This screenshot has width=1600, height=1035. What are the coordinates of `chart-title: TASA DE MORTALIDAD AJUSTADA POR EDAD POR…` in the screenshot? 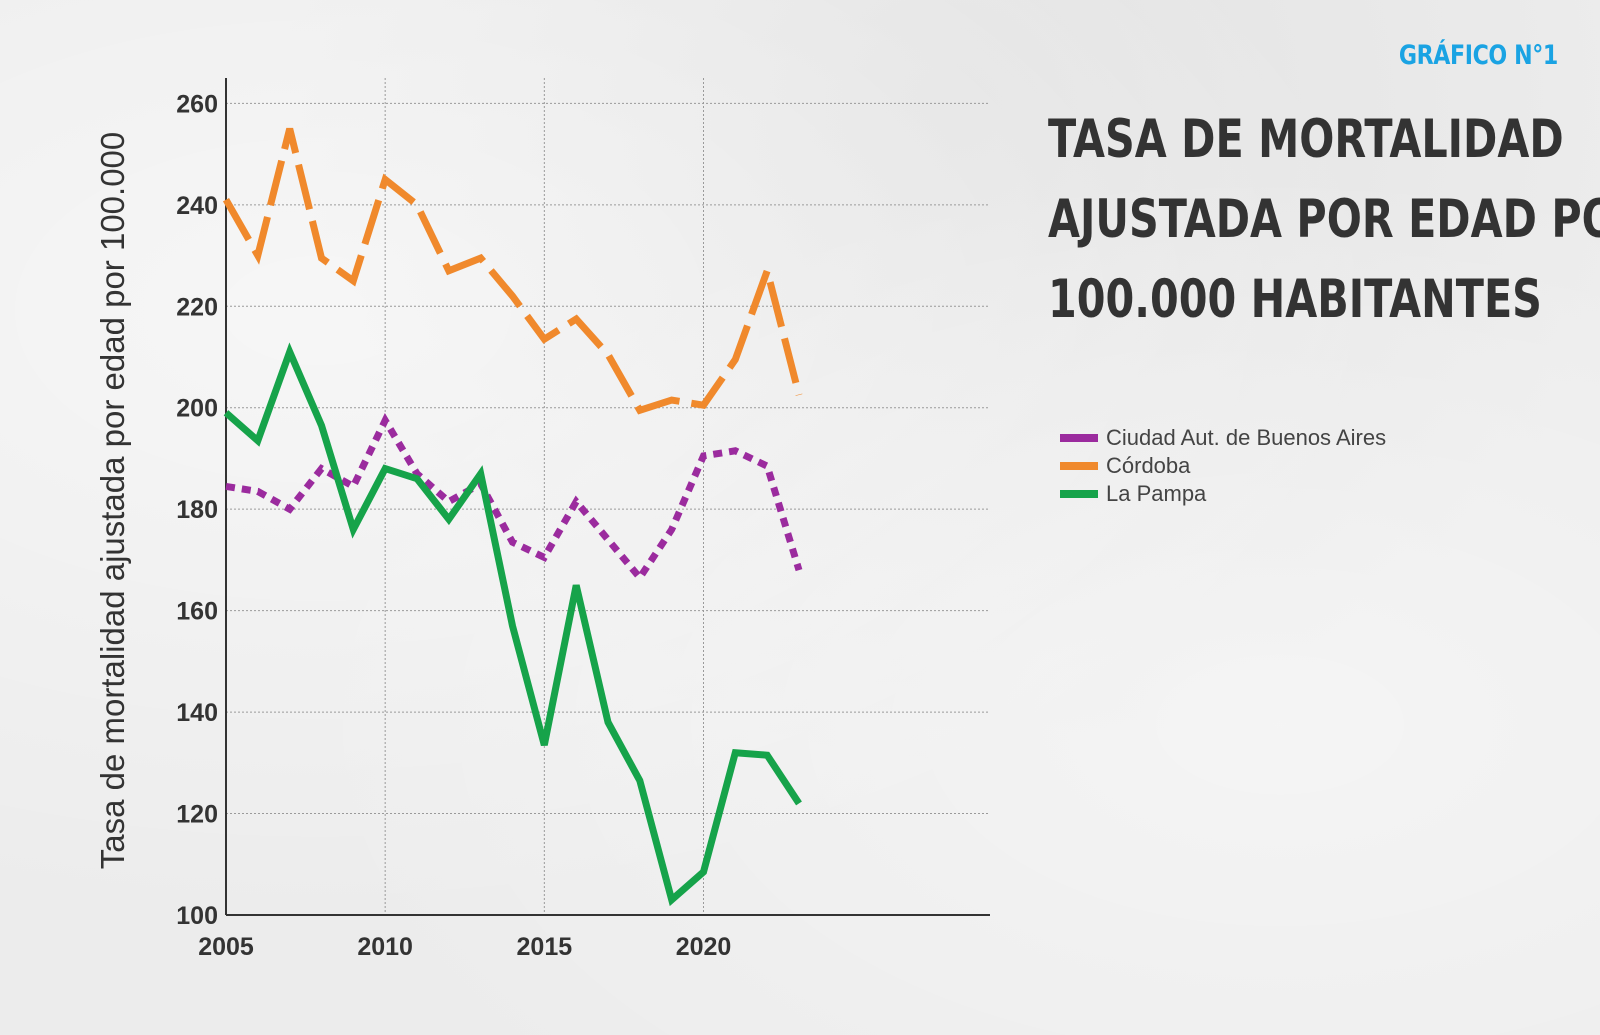 It's located at (1324, 220).